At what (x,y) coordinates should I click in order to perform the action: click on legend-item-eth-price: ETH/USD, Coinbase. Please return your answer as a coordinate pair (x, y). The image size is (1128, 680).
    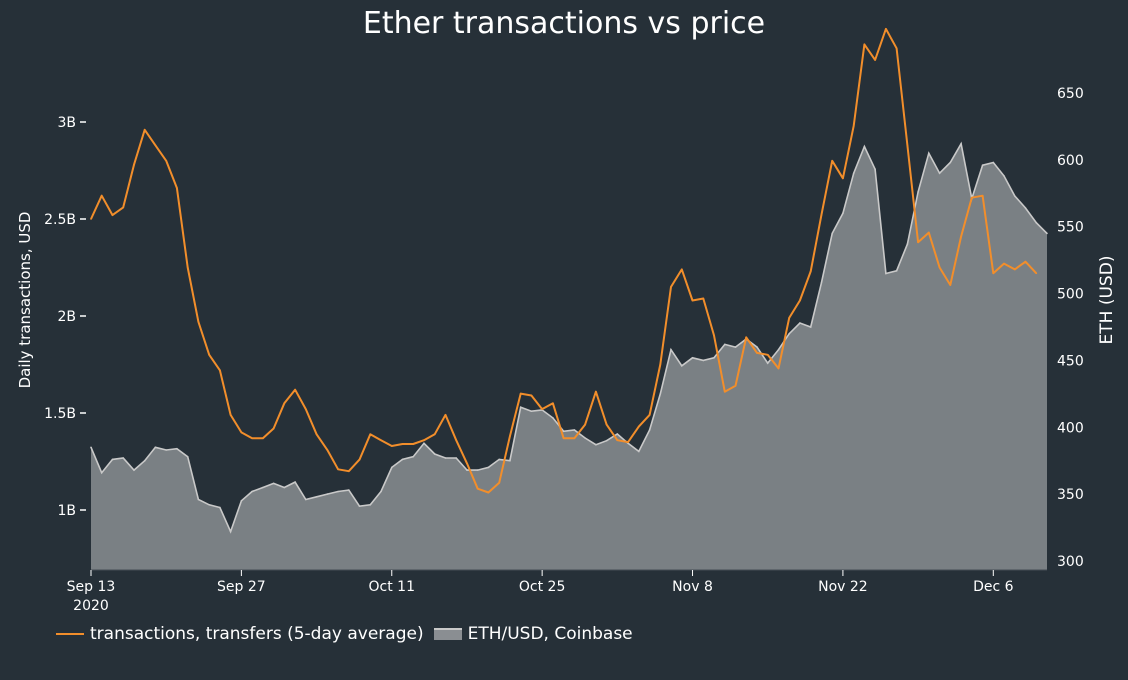
    Looking at the image, I should click on (533, 634).